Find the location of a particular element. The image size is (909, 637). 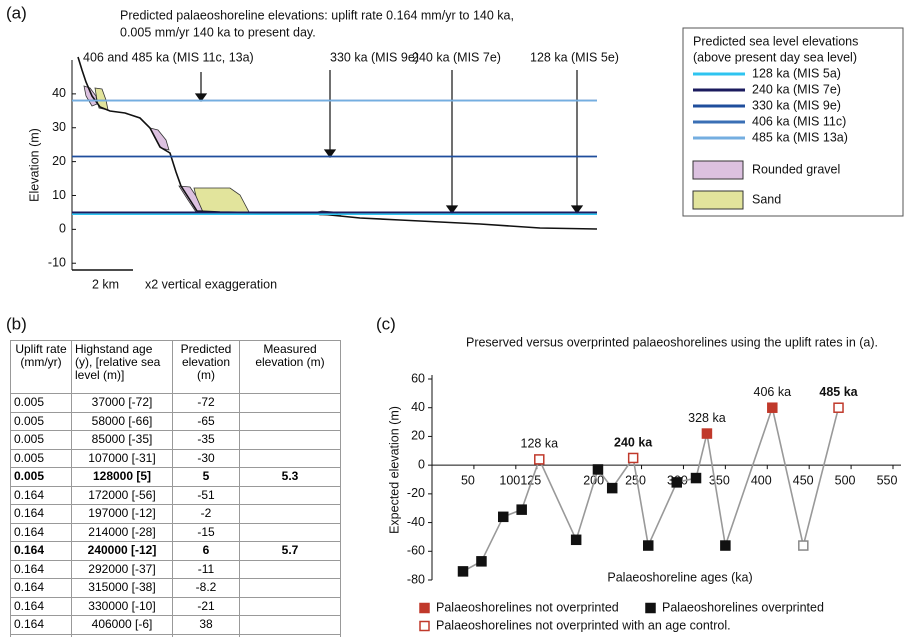

panel-label: (b) is located at coordinates (16, 323).